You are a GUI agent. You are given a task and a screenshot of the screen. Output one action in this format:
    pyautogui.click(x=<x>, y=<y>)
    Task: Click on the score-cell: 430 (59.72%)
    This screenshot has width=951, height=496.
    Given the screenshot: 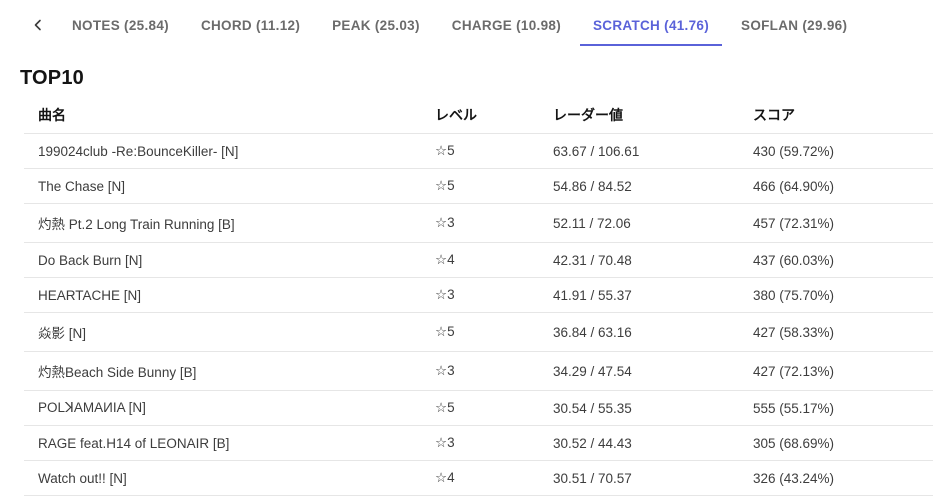 What is the action you would take?
    pyautogui.click(x=836, y=151)
    